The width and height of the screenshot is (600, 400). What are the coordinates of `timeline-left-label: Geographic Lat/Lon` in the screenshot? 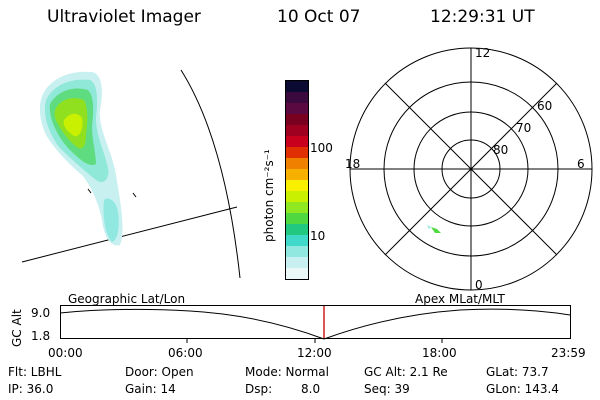 It's located at (127, 299).